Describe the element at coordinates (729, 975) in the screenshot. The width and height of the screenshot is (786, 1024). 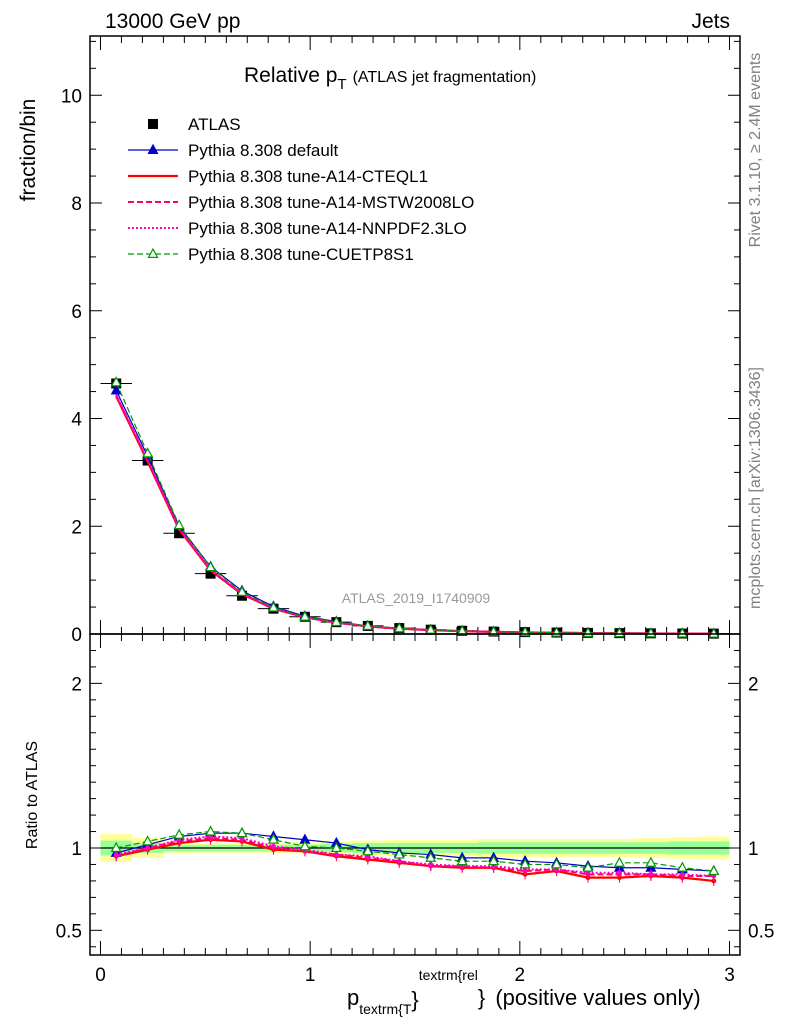
I see `x-tick-label: 3` at that location.